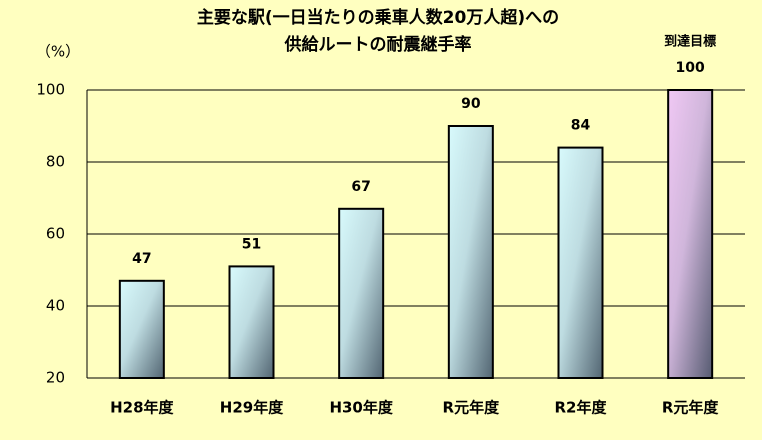 The image size is (762, 440). Describe the element at coordinates (361, 408) in the screenshot. I see `x-tick-label: H30年度` at that location.